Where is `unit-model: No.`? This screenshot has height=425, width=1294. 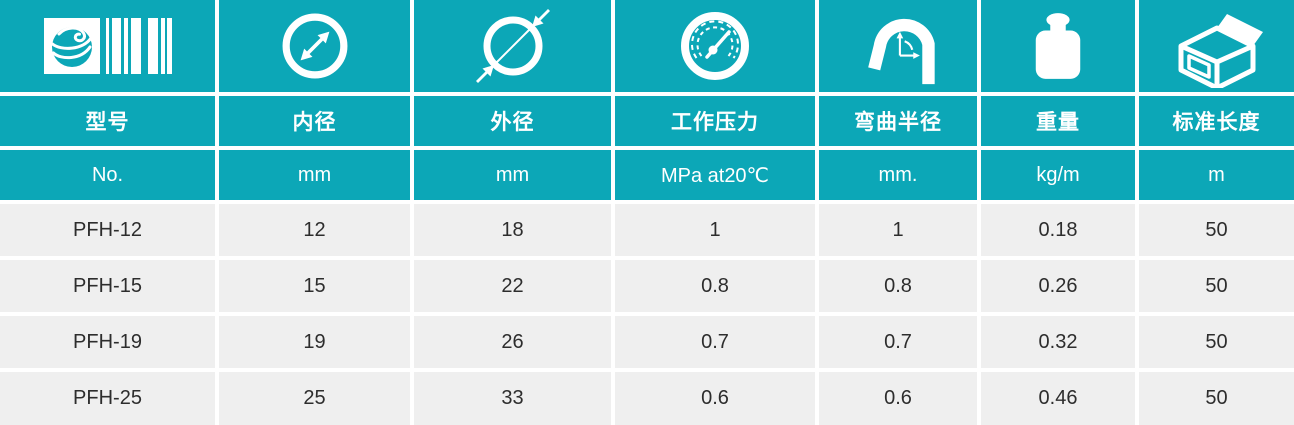 unit-model: No. is located at coordinates (107, 175).